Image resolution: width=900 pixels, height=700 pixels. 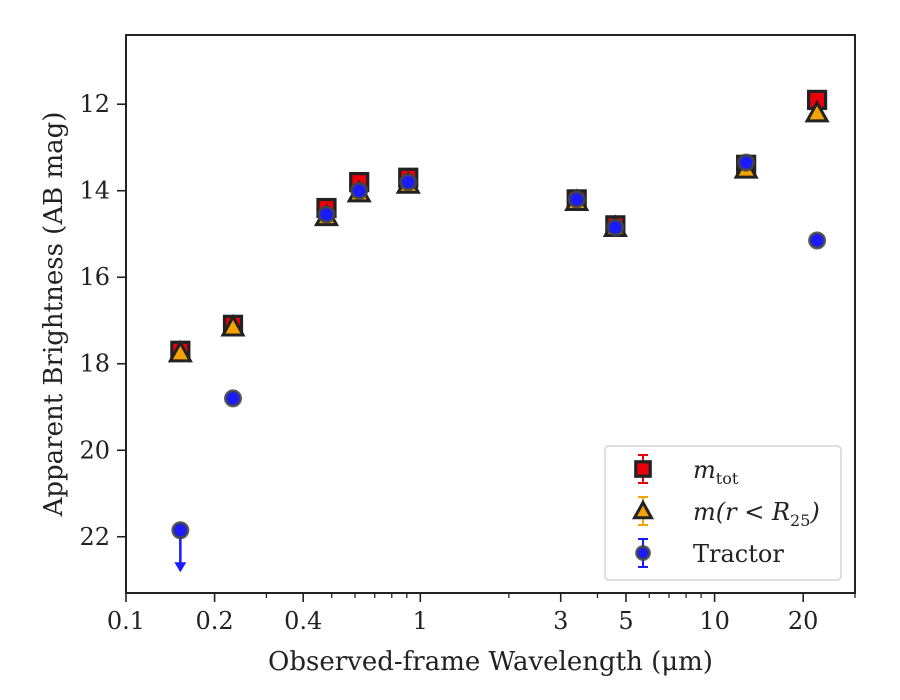 What do you see at coordinates (481, 614) in the screenshot?
I see `x-axis: 0.1 0.2 0.4 1 3 5 10 20` at bounding box center [481, 614].